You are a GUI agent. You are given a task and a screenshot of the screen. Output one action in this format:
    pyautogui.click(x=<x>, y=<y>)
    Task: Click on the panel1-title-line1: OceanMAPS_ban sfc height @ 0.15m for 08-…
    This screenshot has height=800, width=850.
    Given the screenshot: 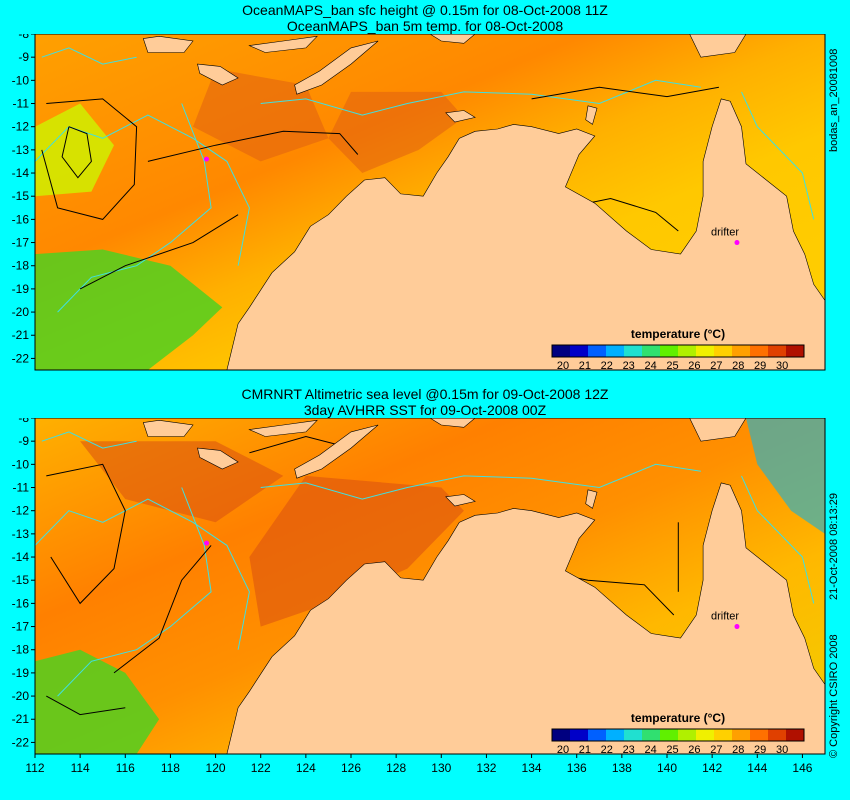 What is the action you would take?
    pyautogui.click(x=425, y=10)
    